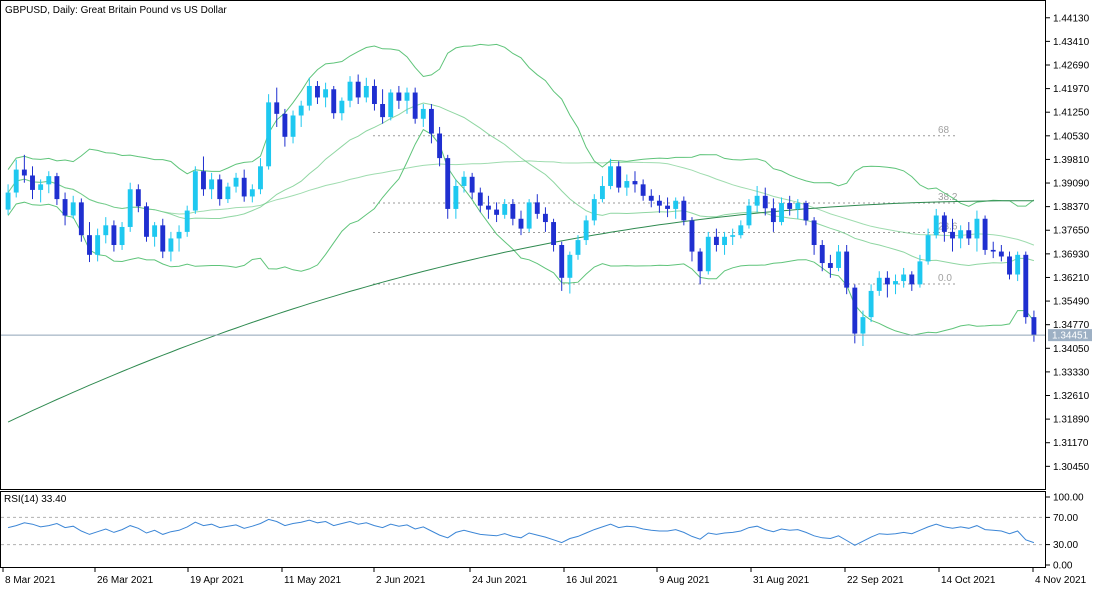  What do you see at coordinates (499, 580) in the screenshot?
I see `date-tick-label: 24 Jun 2021` at bounding box center [499, 580].